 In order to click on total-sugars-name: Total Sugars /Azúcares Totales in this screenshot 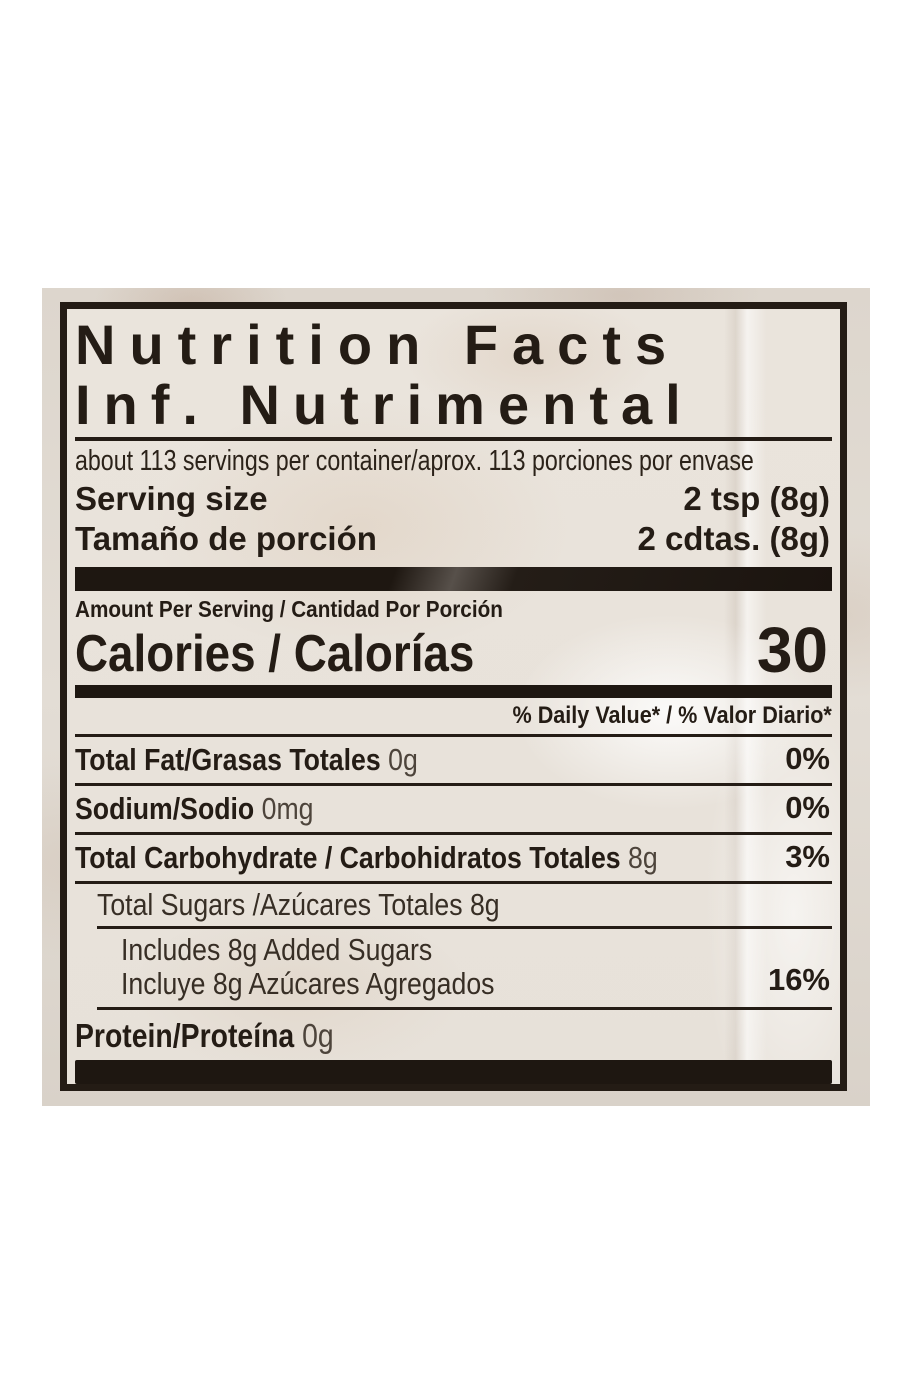, I will do `click(280, 904)`.